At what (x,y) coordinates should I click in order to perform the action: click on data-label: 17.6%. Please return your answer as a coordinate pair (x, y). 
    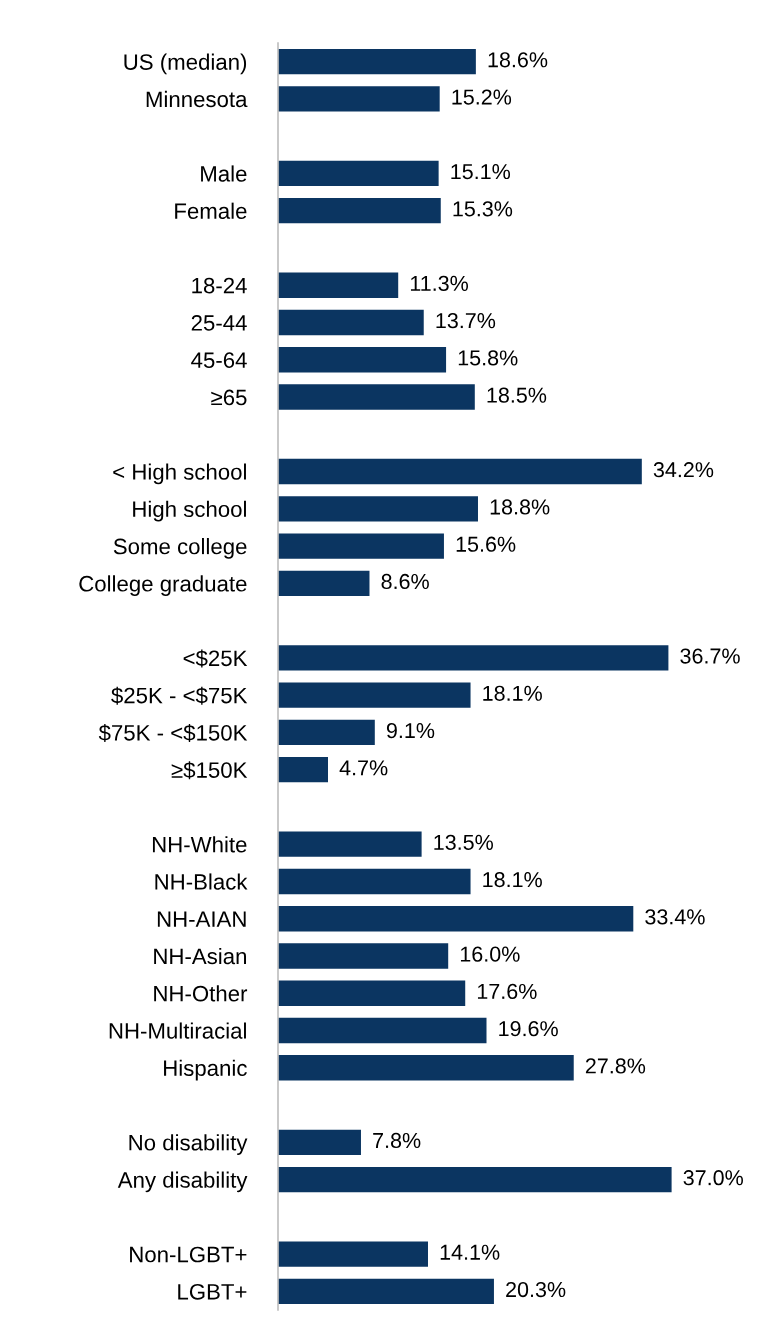
    Looking at the image, I should click on (507, 991).